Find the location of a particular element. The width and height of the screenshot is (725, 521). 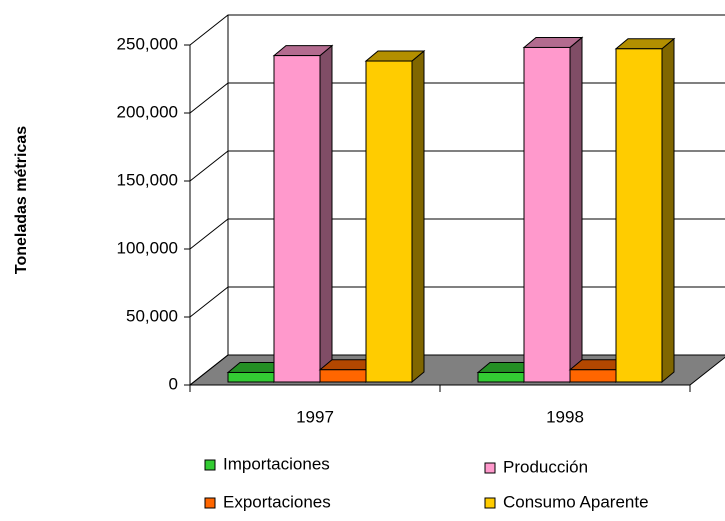

y-tick-label: 150,000 is located at coordinates (147, 179).